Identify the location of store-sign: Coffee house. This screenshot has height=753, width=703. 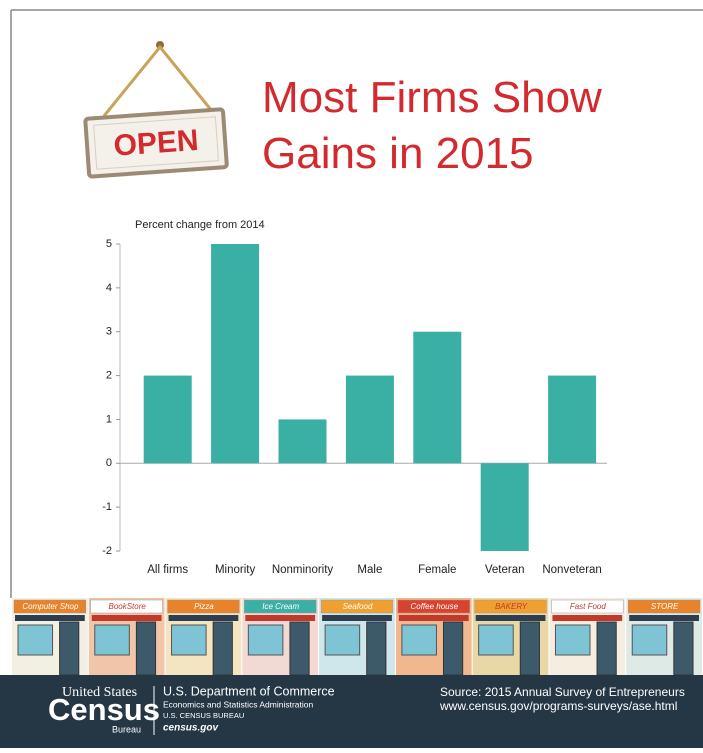
(434, 606).